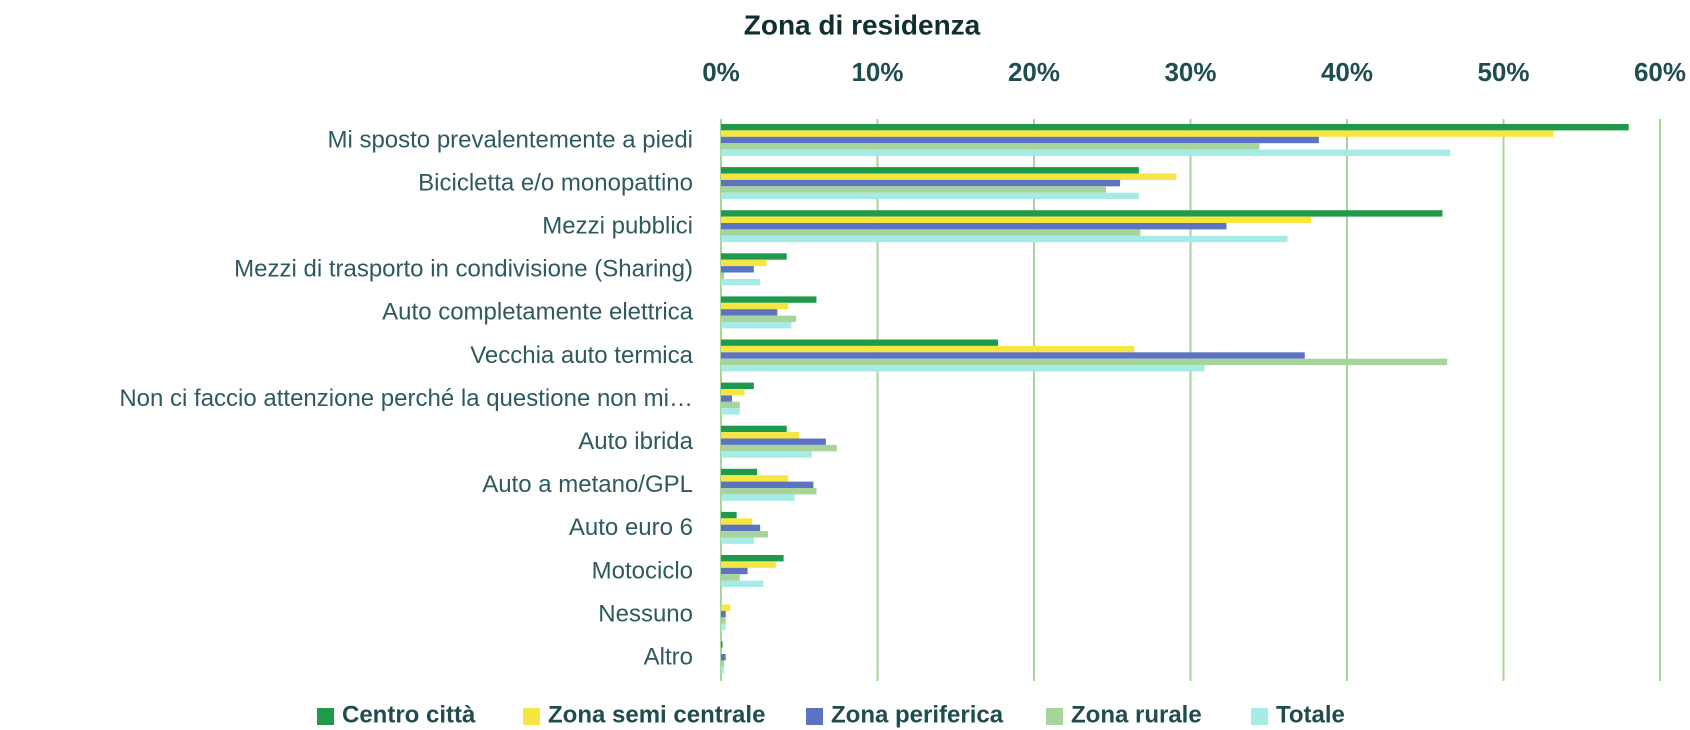 This screenshot has width=1690, height=730. Describe the element at coordinates (1503, 72) in the screenshot. I see `x-tick-label: 50%` at that location.